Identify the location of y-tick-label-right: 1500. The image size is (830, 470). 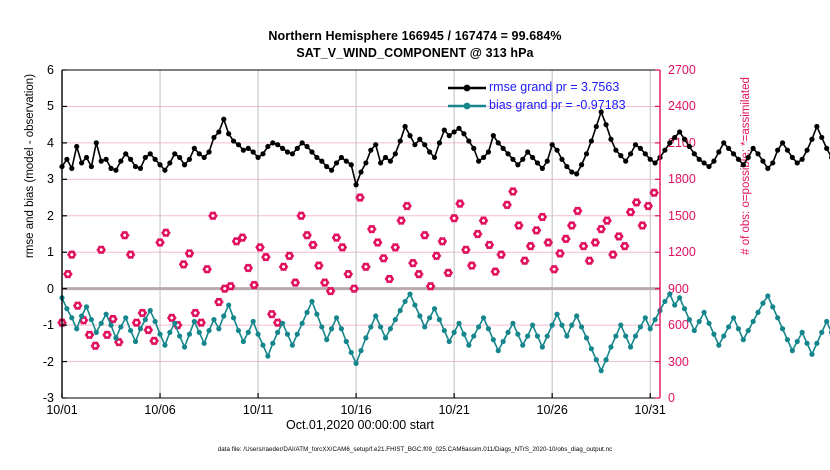
(682, 215).